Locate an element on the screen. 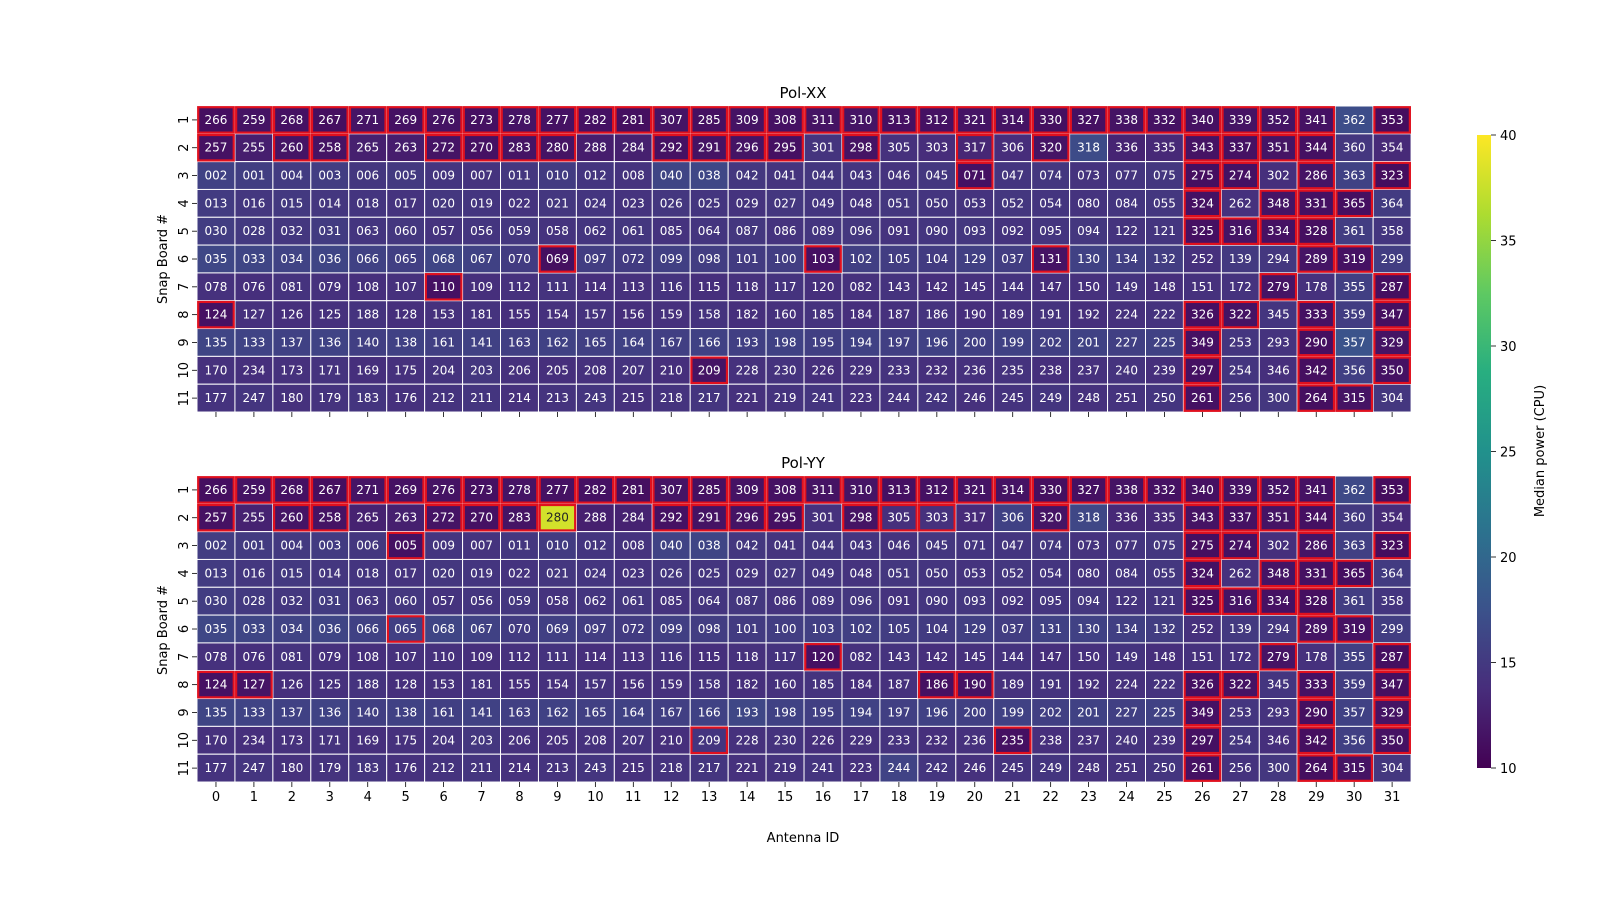 The width and height of the screenshot is (1600, 900). cell-label: 230 is located at coordinates (785, 370).